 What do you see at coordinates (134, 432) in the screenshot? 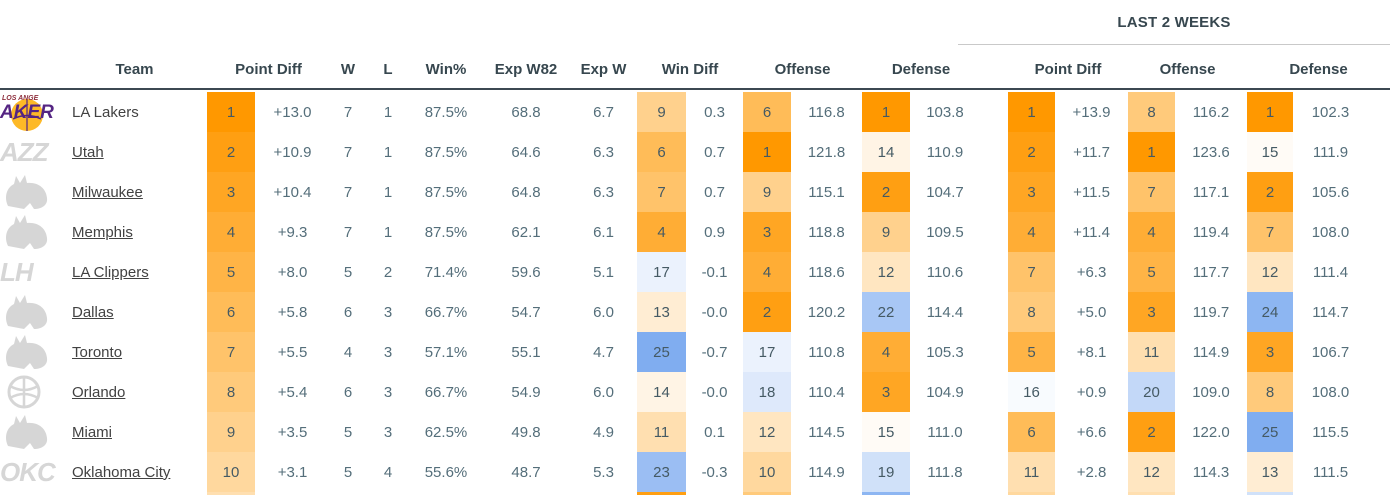
I see `team-name-cell: Miami` at bounding box center [134, 432].